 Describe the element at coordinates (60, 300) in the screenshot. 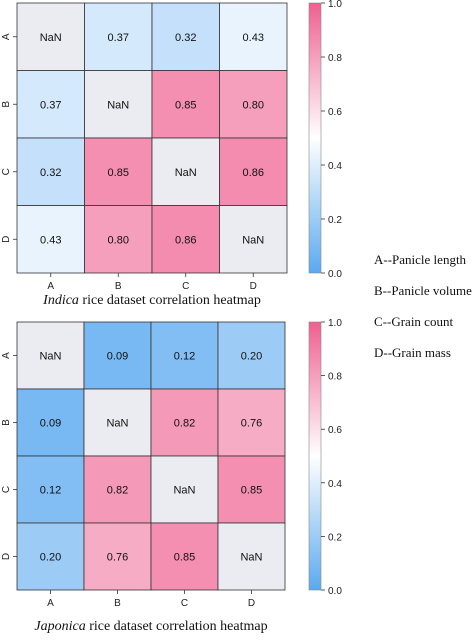

I see `chart-title-italic: Indica` at that location.